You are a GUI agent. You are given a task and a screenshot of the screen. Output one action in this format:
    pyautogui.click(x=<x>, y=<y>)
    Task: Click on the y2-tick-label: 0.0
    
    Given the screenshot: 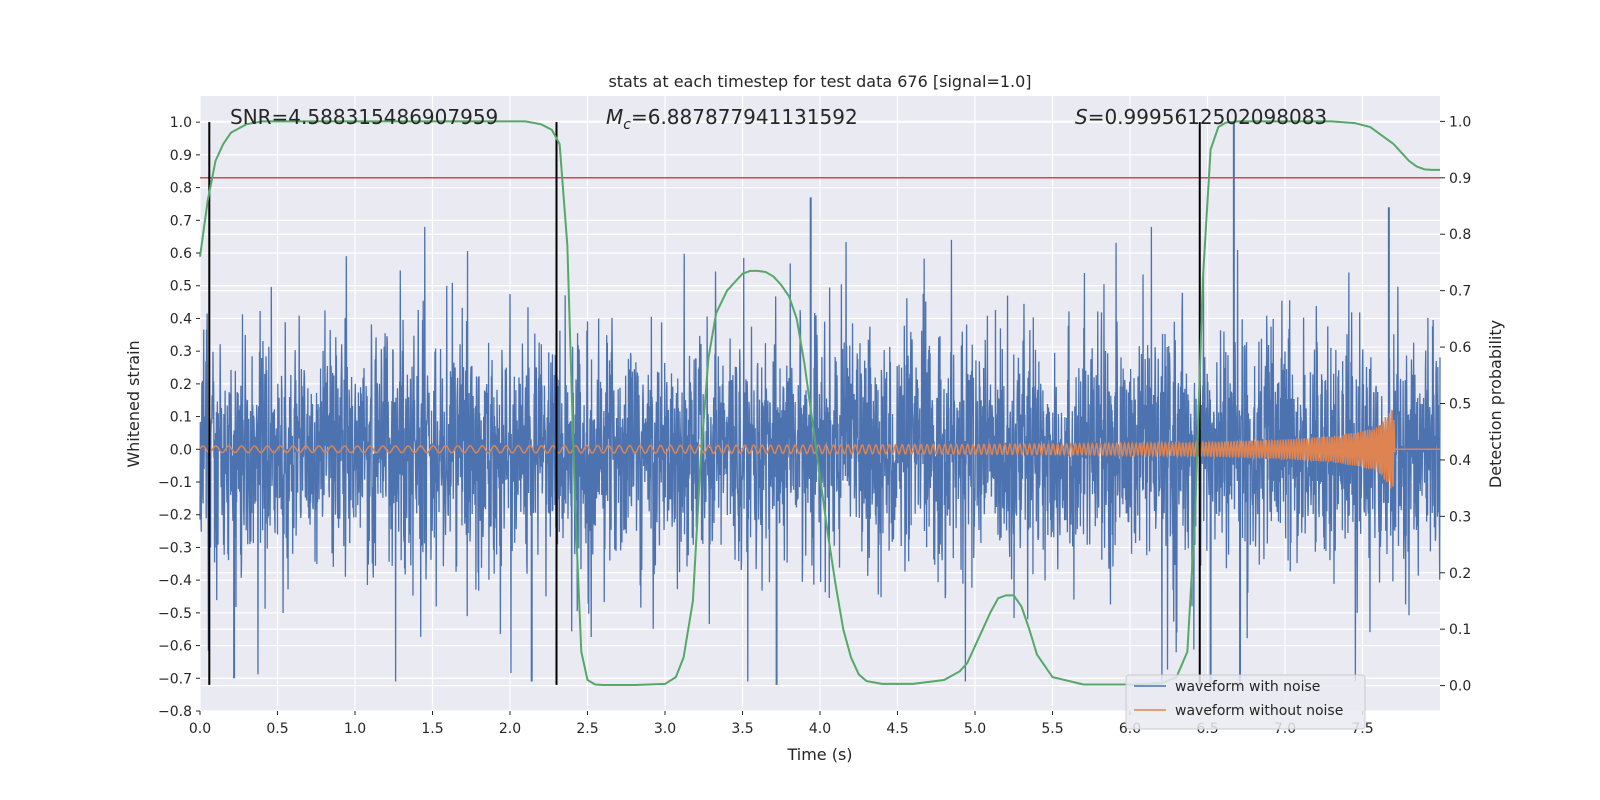 What is the action you would take?
    pyautogui.click(x=1460, y=687)
    